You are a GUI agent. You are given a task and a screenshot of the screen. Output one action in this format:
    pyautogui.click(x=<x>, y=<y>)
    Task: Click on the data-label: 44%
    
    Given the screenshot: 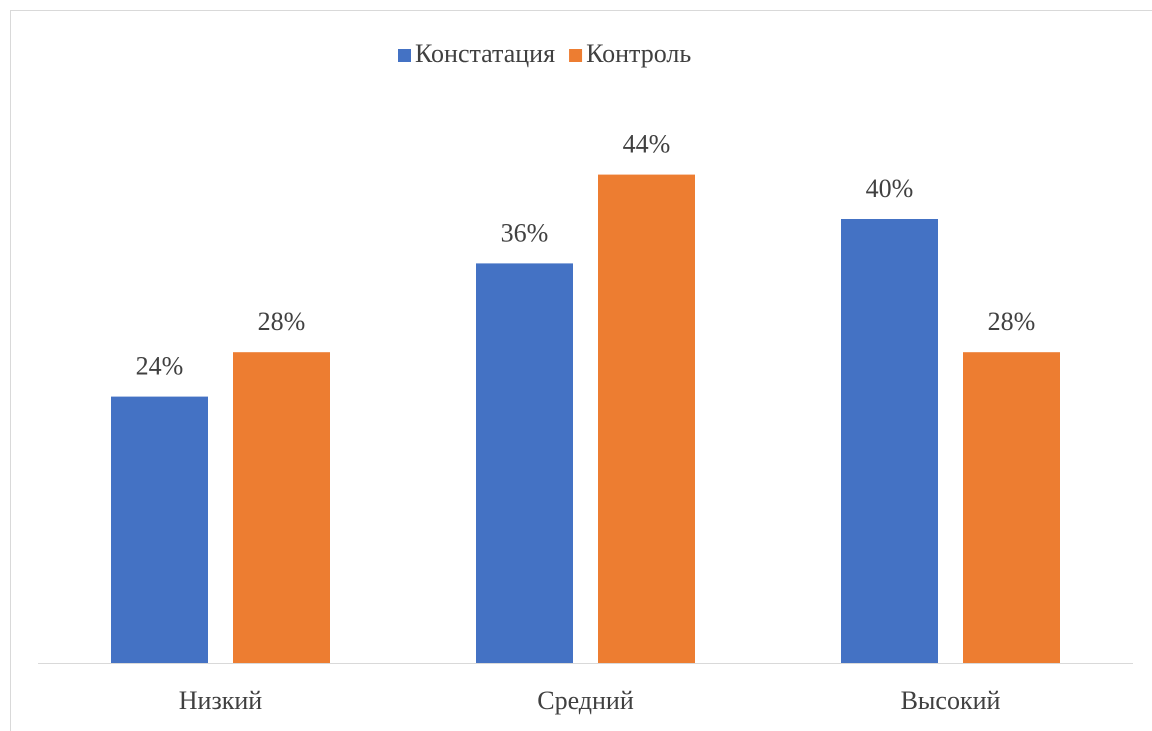 What is the action you would take?
    pyautogui.click(x=647, y=144)
    